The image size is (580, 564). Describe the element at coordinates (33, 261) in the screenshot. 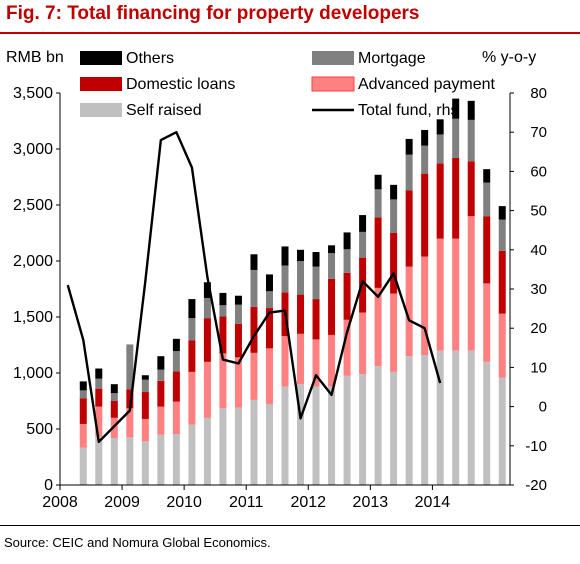

I see `left-tick-label: 2,000` at that location.